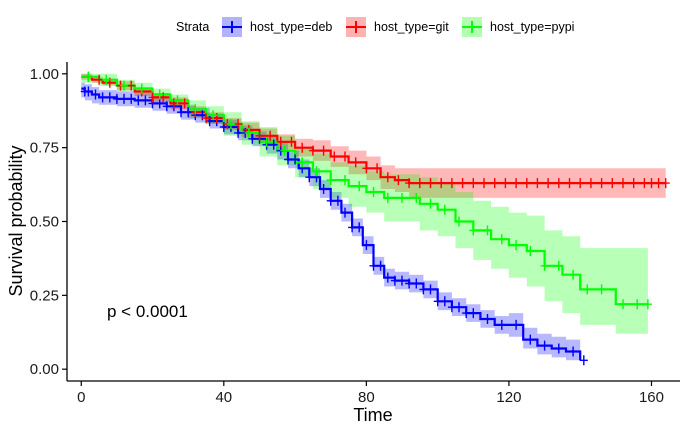 This screenshot has height=432, width=700. I want to click on x-tick-label: 40, so click(223, 397).